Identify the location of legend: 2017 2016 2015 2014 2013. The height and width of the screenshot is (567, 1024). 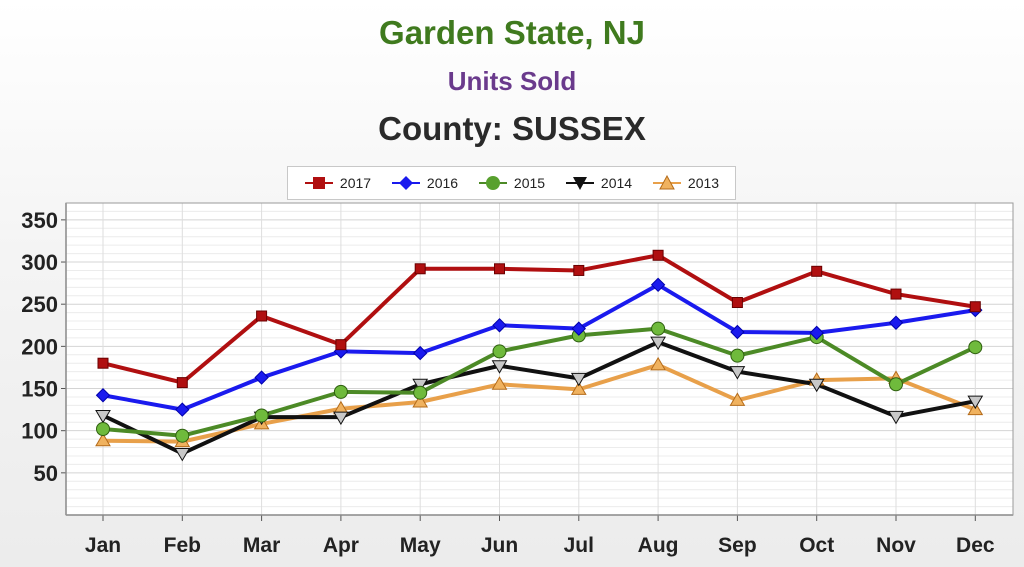
(511, 183).